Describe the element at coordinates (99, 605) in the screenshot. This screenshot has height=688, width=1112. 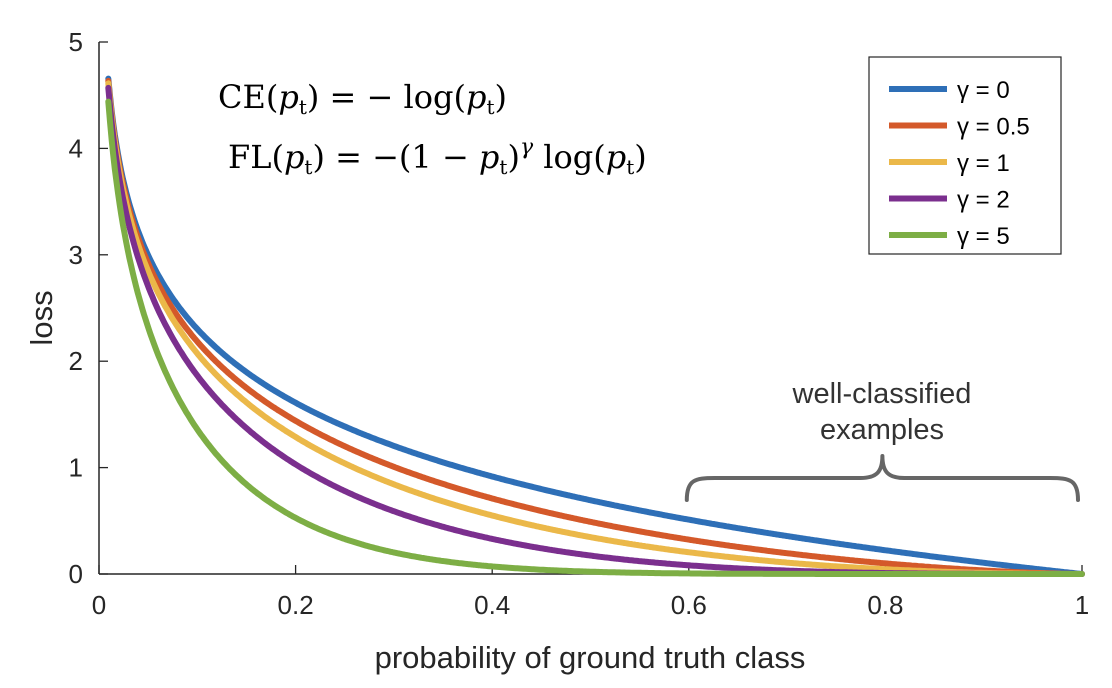
I see `x-tick-label: 0` at that location.